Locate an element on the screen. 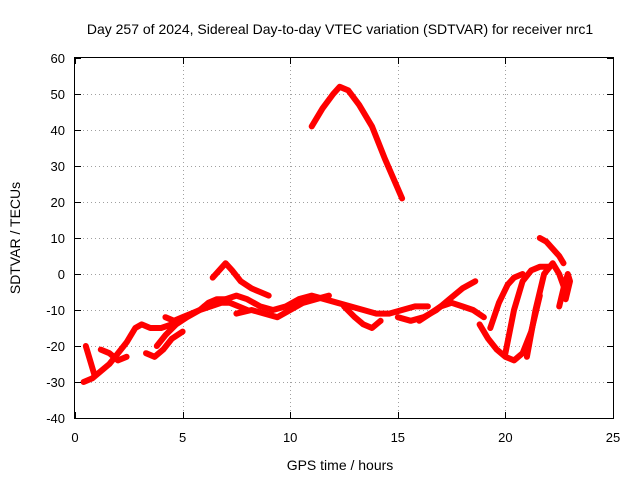 This screenshot has width=640, height=480. y-tick-label: 20 is located at coordinates (58, 202).